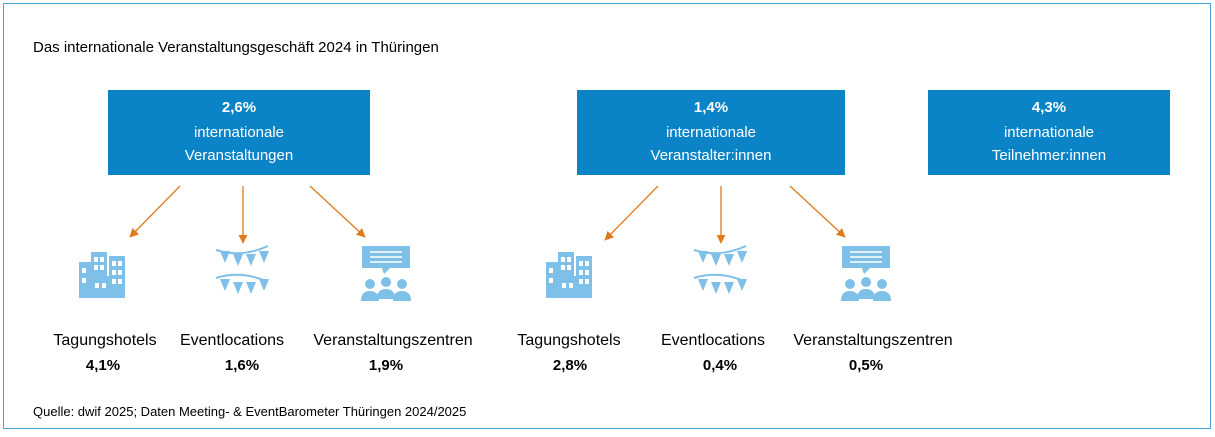  I want to click on kpi-value: 1,4%, so click(711, 107).